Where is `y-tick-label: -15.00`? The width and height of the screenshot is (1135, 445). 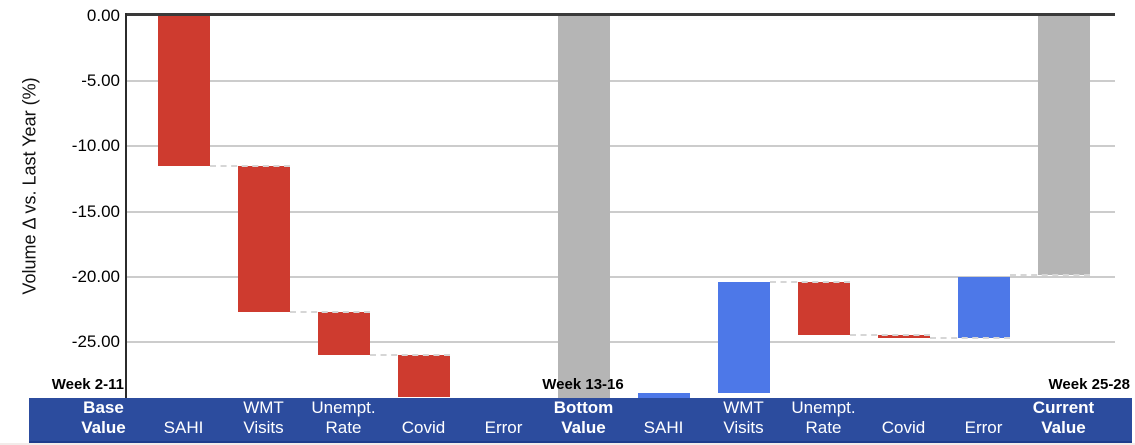
y-tick-label: -15.00 is located at coordinates (95, 211).